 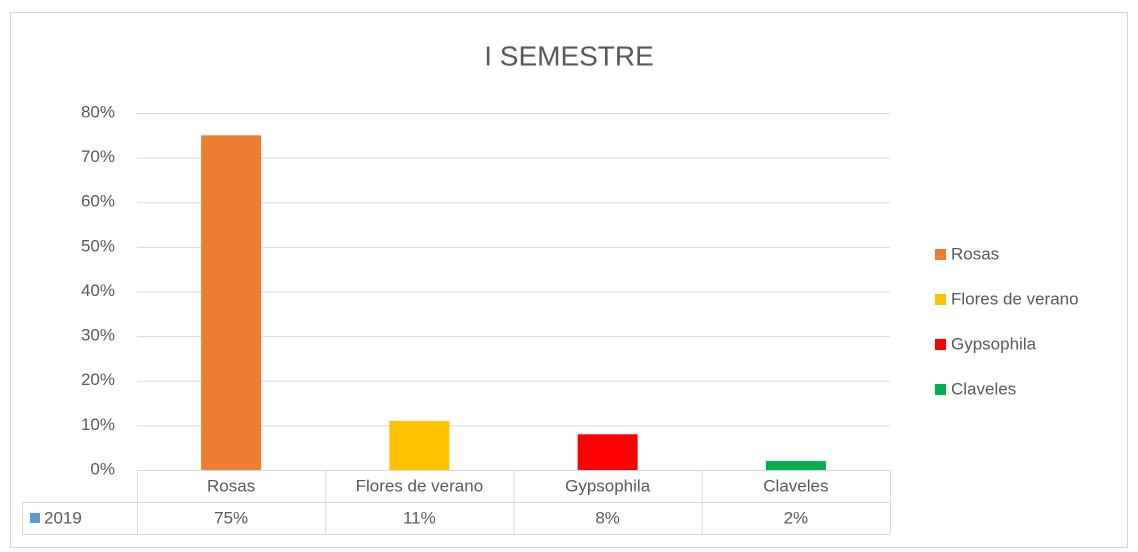 What do you see at coordinates (420, 485) in the screenshot?
I see `x-tick-label: Flores de verano` at bounding box center [420, 485].